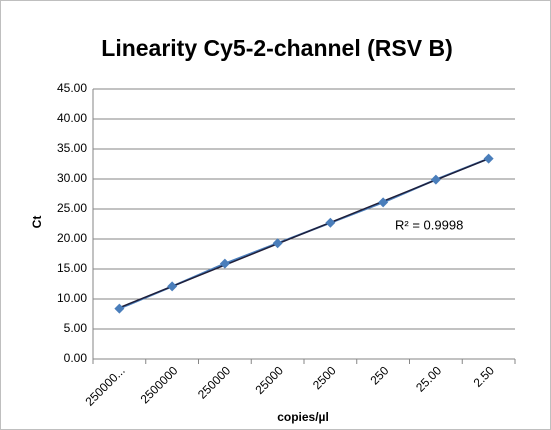 The height and width of the screenshot is (430, 551). What do you see at coordinates (76, 358) in the screenshot?
I see `y-tick-label: 0.00` at bounding box center [76, 358].